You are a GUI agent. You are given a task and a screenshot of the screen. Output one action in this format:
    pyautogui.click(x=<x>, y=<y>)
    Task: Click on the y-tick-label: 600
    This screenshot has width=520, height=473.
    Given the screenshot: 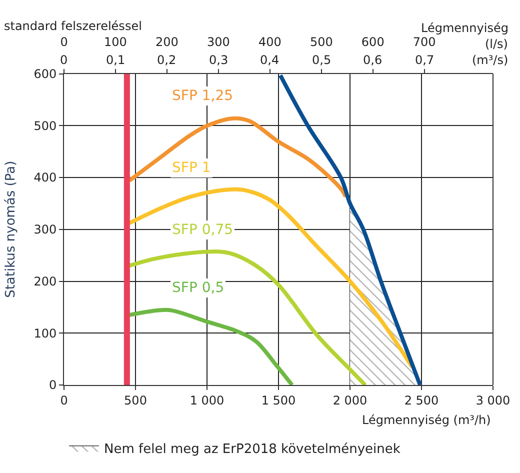 What is the action you would take?
    pyautogui.click(x=45, y=73)
    